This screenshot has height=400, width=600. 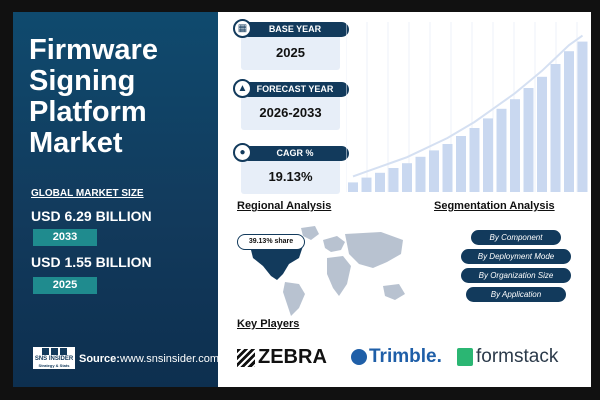 I want to click on segment-by-application: By Application, so click(x=516, y=294).